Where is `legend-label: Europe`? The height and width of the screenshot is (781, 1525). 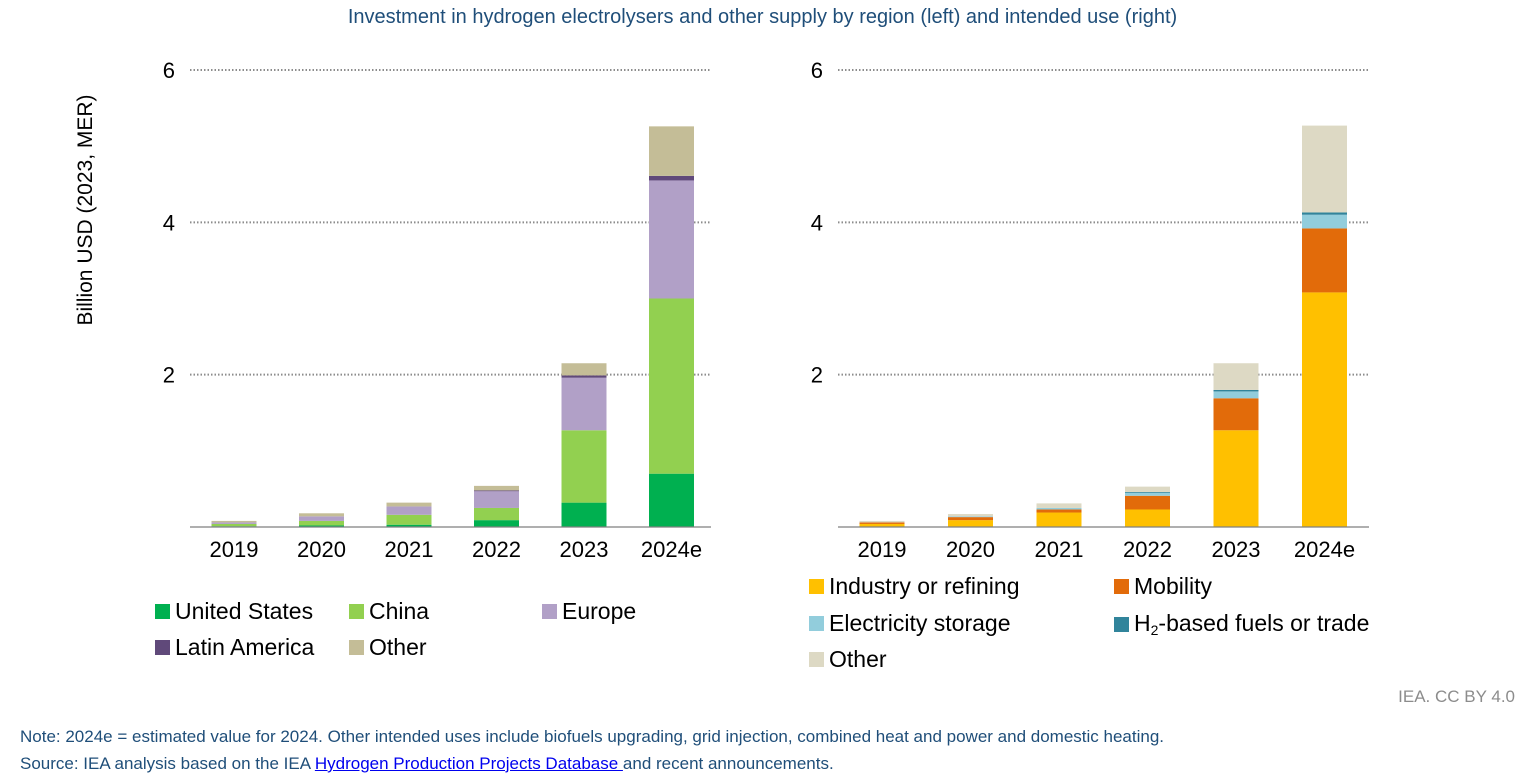
legend-label: Europe is located at coordinates (599, 611).